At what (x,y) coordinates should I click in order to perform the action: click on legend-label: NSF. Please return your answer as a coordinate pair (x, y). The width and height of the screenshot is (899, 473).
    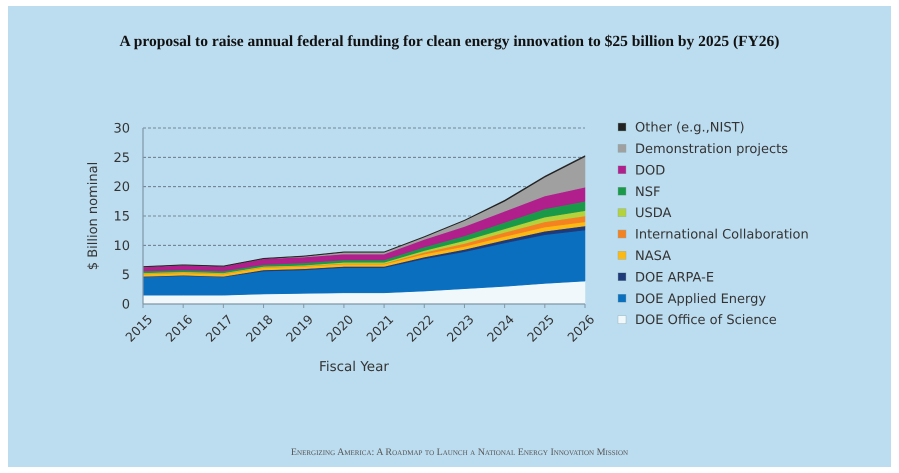
    Looking at the image, I should click on (647, 192).